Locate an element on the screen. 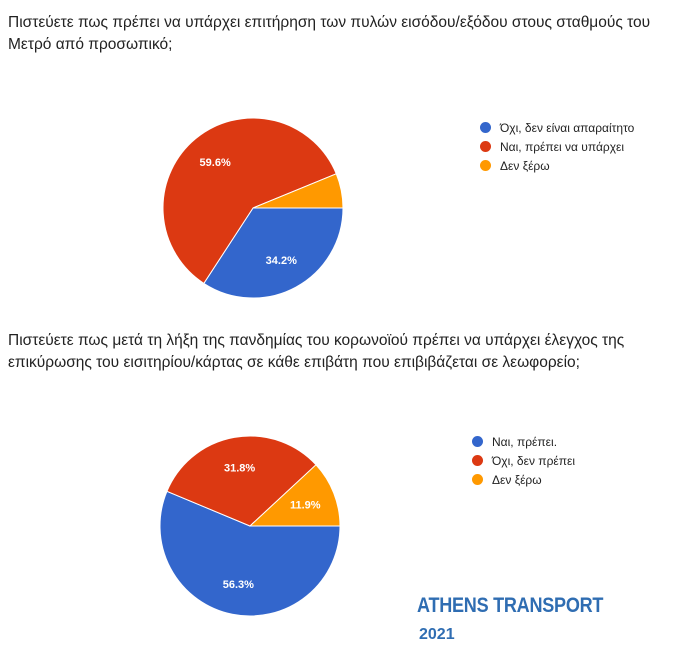 The height and width of the screenshot is (670, 696). slice-value-label: 56.3% is located at coordinates (238, 585).